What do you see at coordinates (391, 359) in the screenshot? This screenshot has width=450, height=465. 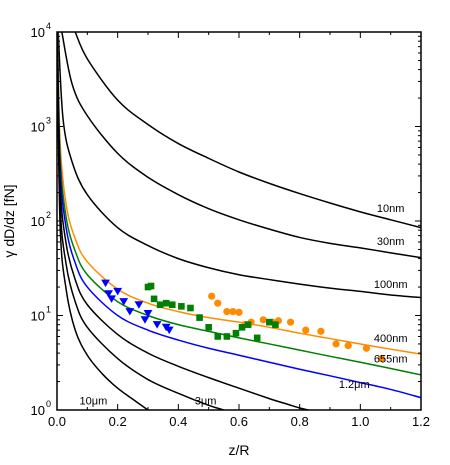 I see `curve-label: 655nm` at bounding box center [391, 359].